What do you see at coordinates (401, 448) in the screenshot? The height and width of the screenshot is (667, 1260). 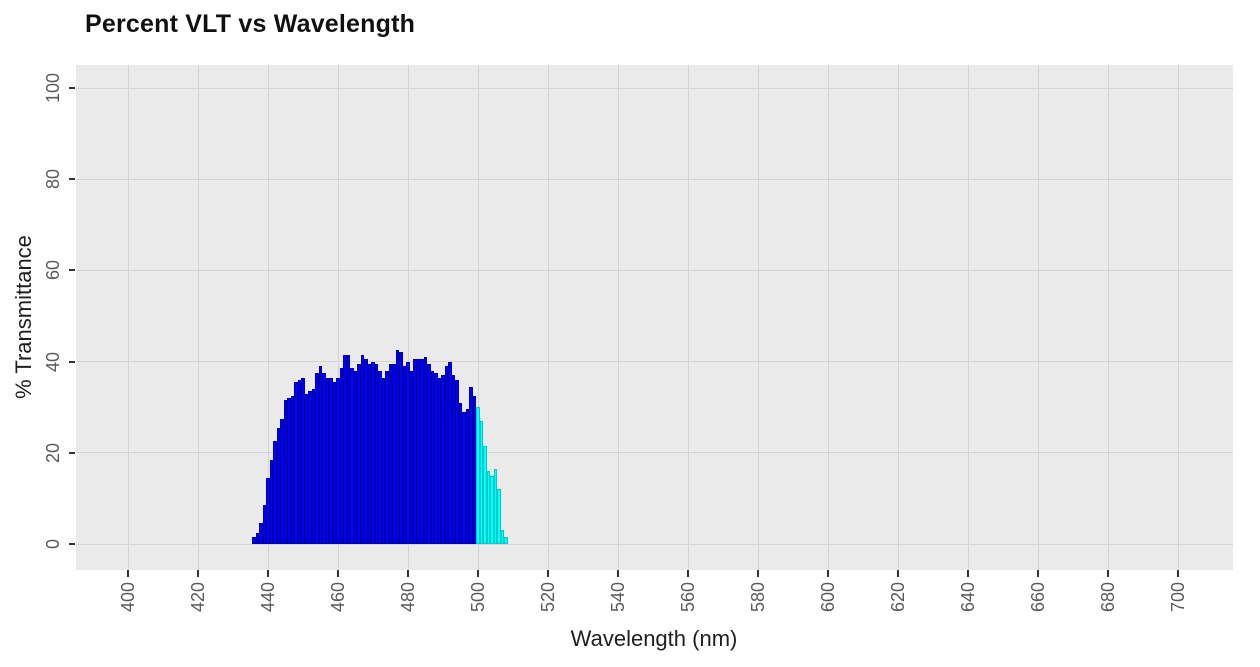 I see `bar-478nm` at bounding box center [401, 448].